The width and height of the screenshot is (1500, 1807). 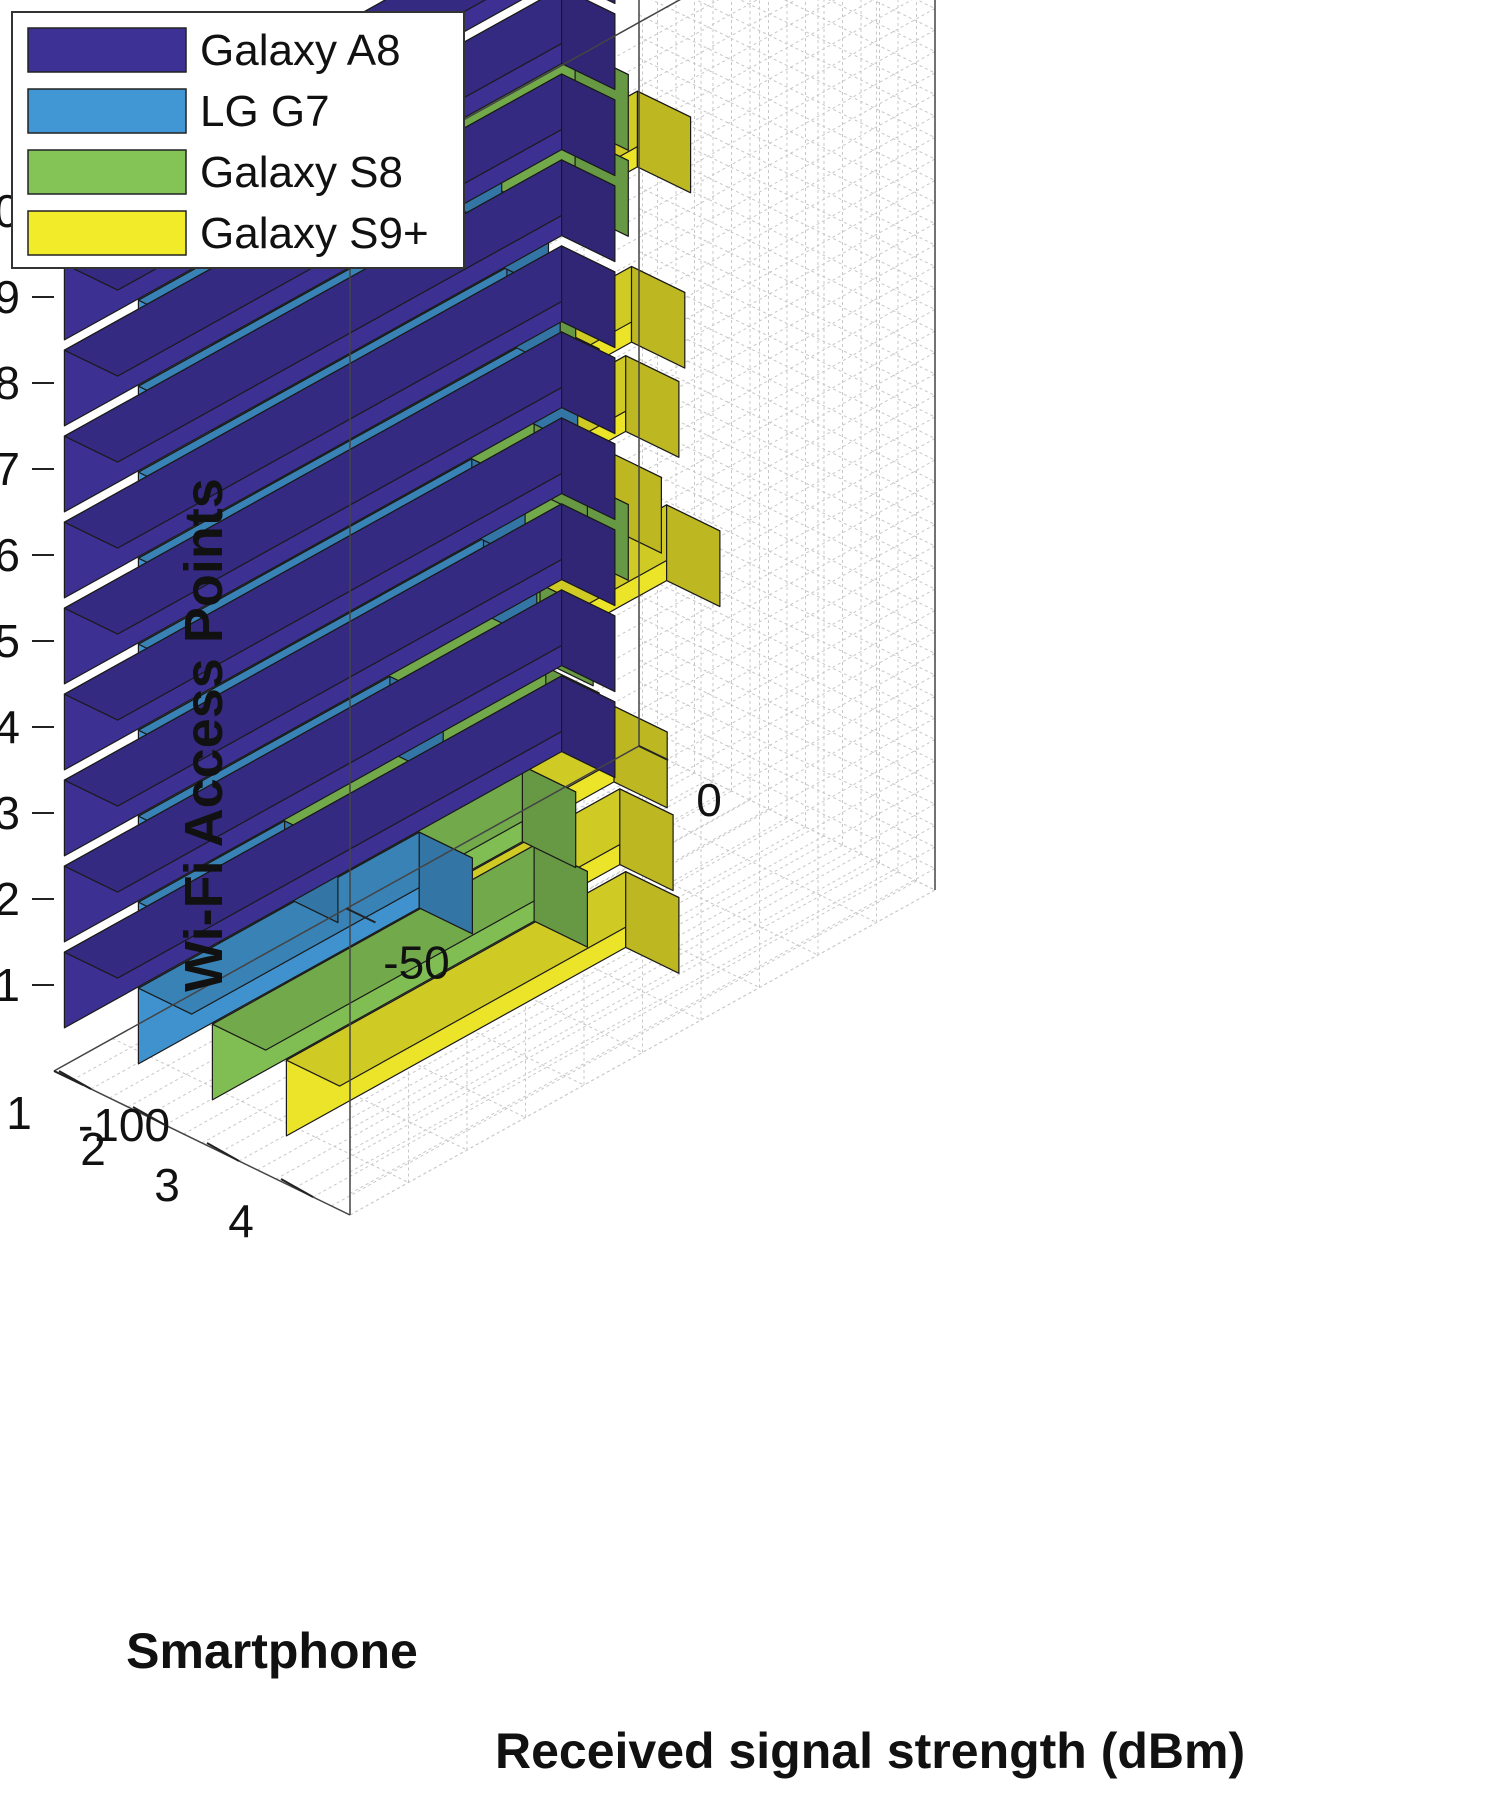 What do you see at coordinates (10, 555) in the screenshot?
I see `z-tick-label: 6` at bounding box center [10, 555].